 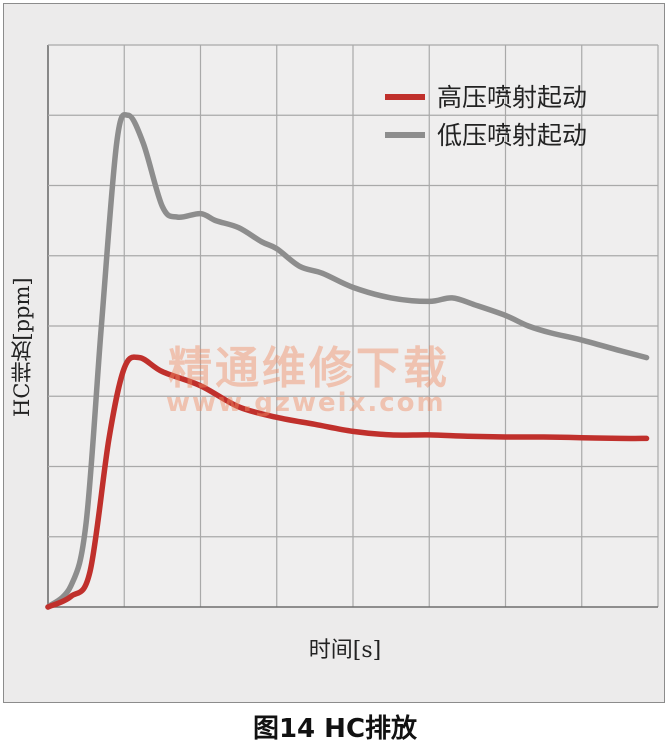 I want to click on figure-caption: 图14 HC排放, so click(x=335, y=729).